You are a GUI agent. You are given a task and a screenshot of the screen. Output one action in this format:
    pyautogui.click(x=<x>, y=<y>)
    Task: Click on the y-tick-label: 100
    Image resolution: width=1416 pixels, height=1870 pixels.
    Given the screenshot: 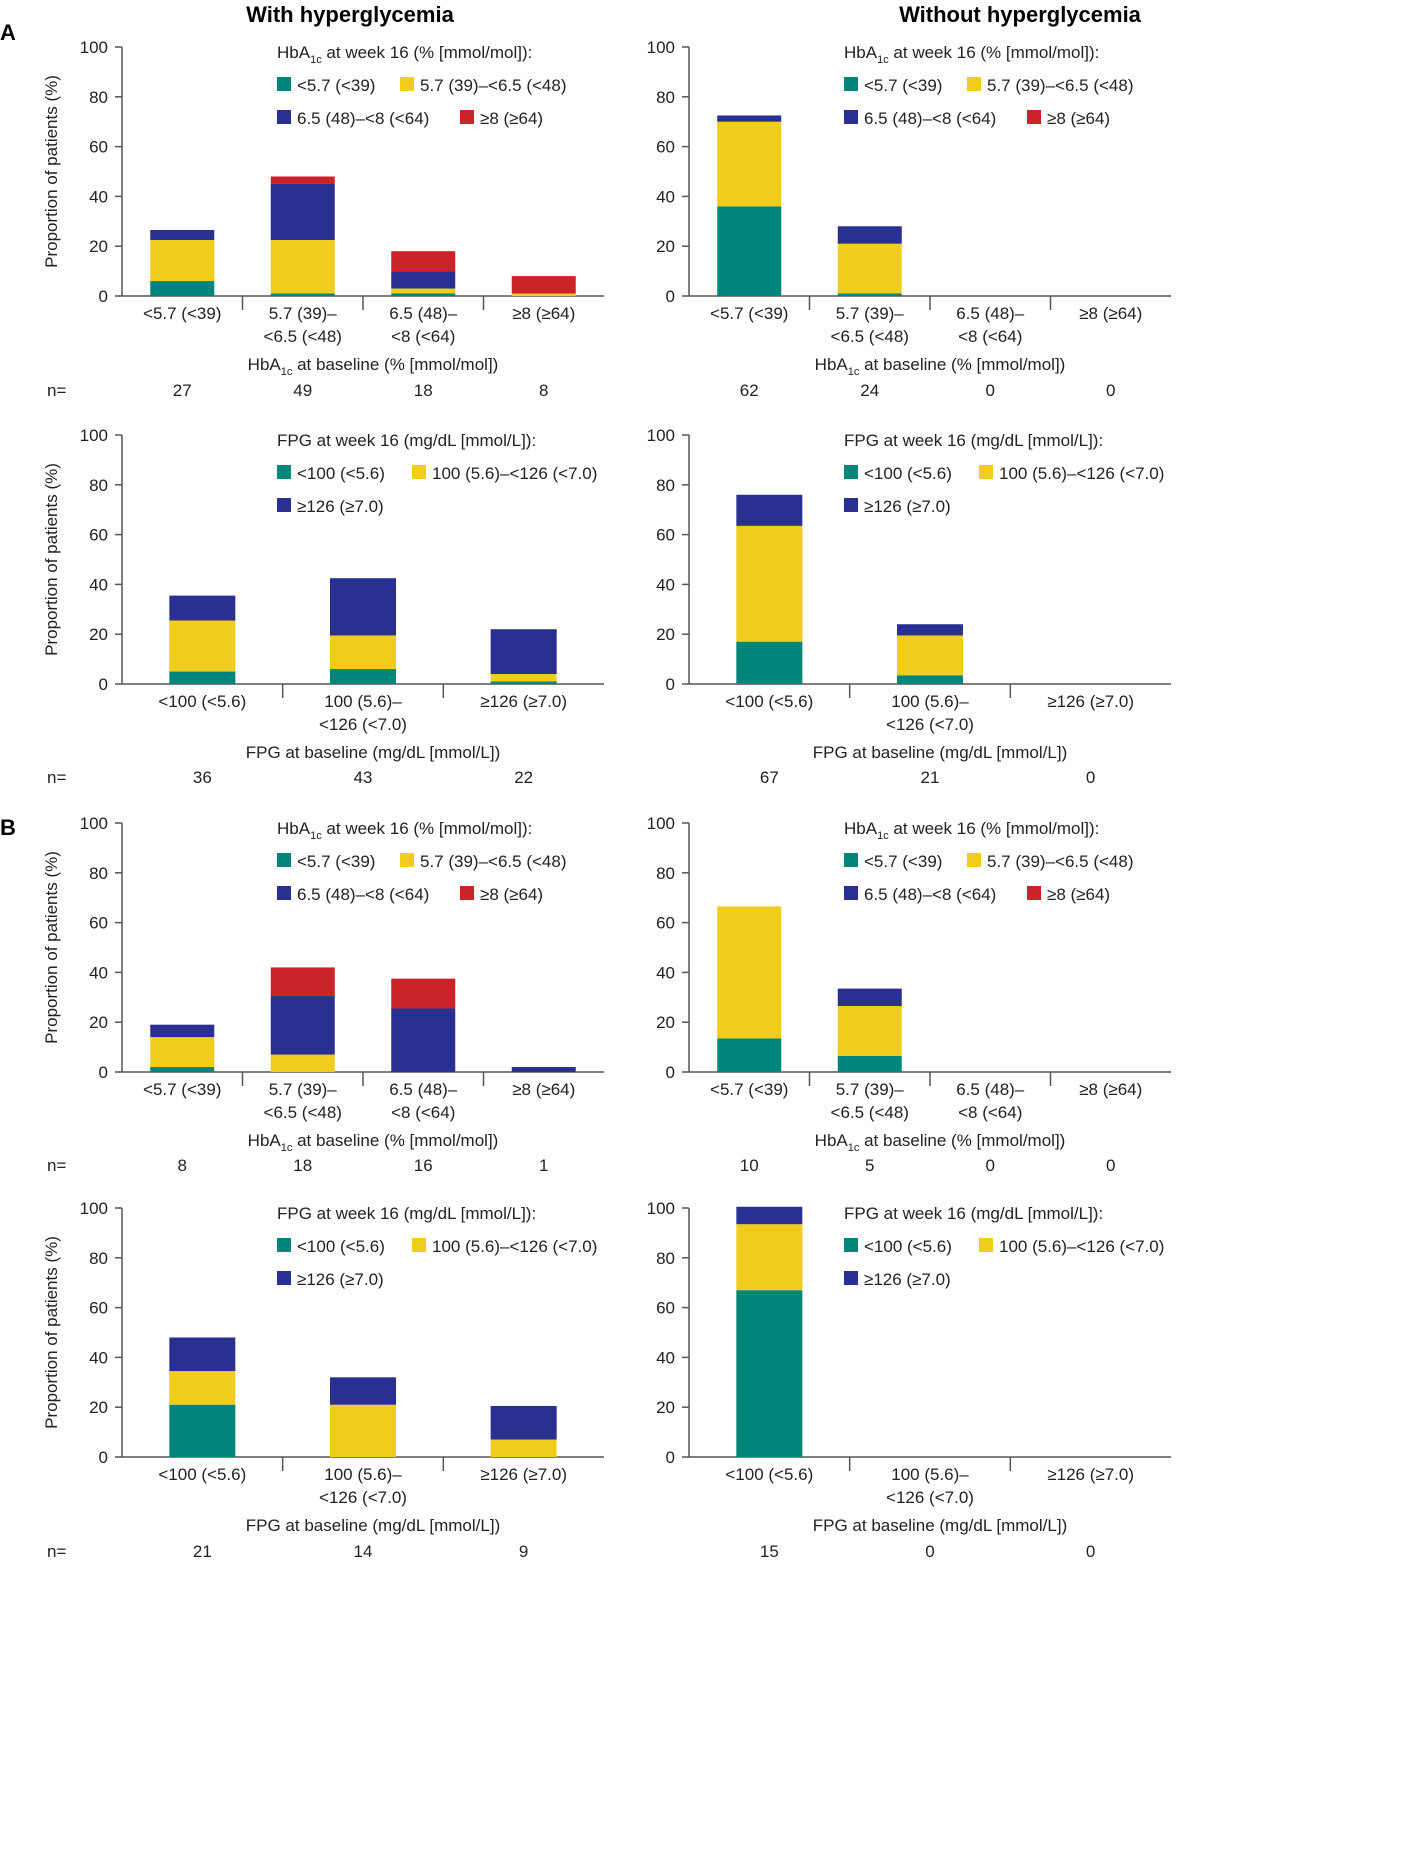 What is the action you would take?
    pyautogui.click(x=94, y=823)
    